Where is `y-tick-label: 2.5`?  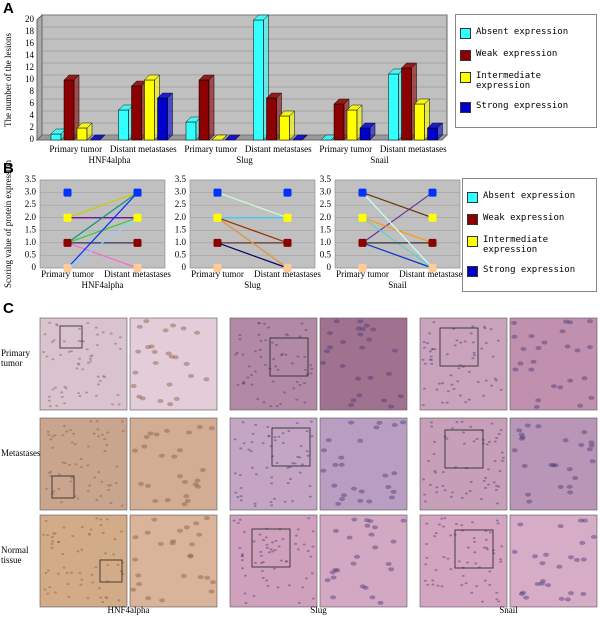 y-tick-label: 2.5 is located at coordinates (31, 204).